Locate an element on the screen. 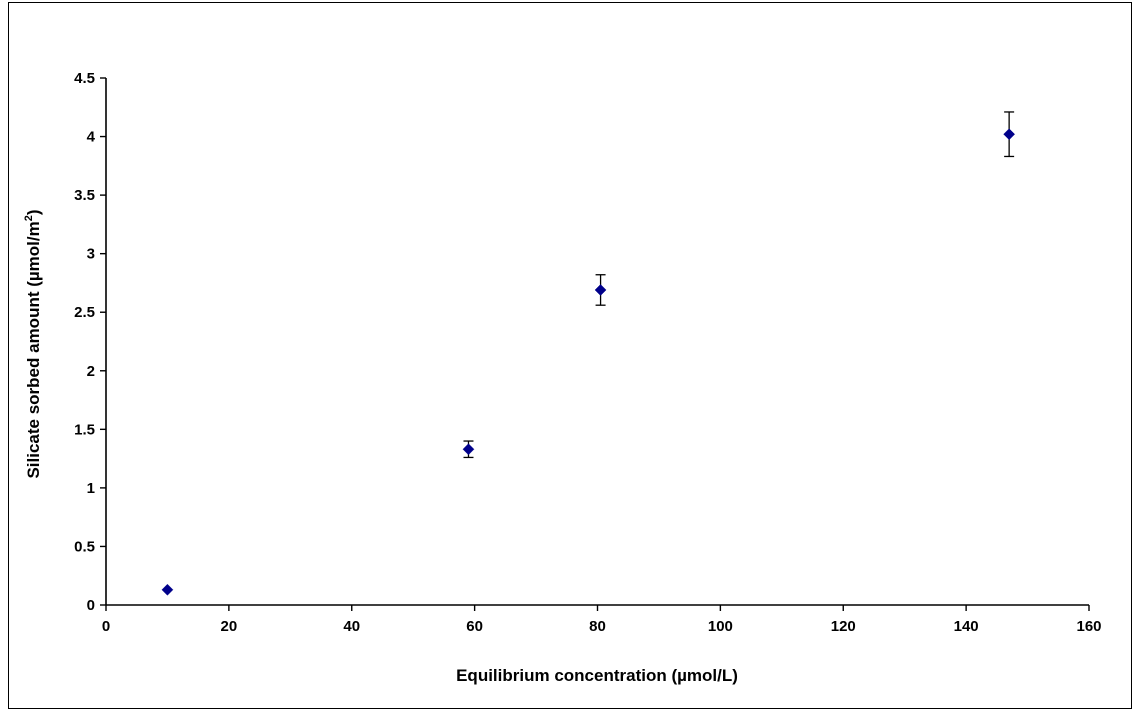 This screenshot has width=1134, height=711. y-tick-label: 4.5 is located at coordinates (84, 78).